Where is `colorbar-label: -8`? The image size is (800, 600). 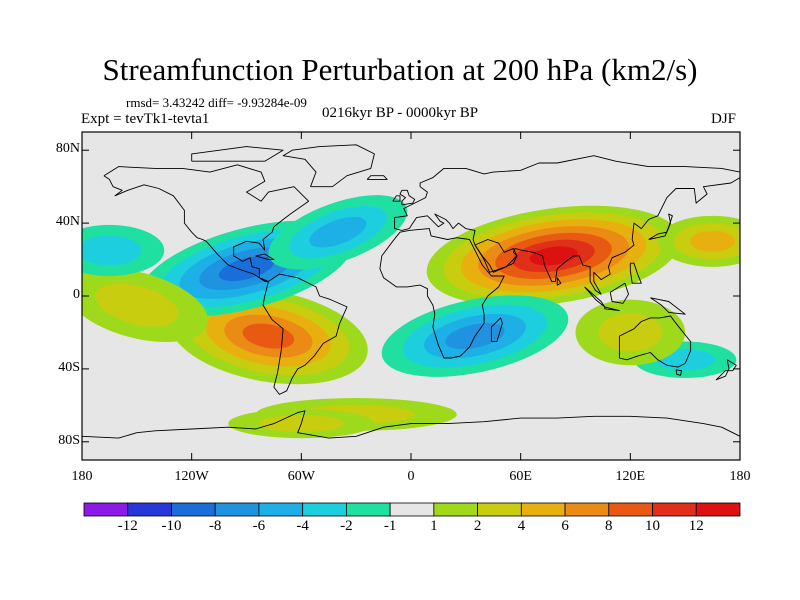 colorbar-label: -8 is located at coordinates (215, 526).